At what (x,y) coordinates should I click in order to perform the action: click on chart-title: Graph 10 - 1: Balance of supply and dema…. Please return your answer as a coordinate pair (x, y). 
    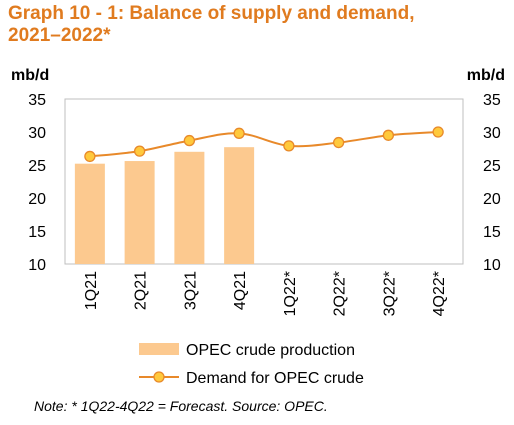
    Looking at the image, I should click on (258, 25).